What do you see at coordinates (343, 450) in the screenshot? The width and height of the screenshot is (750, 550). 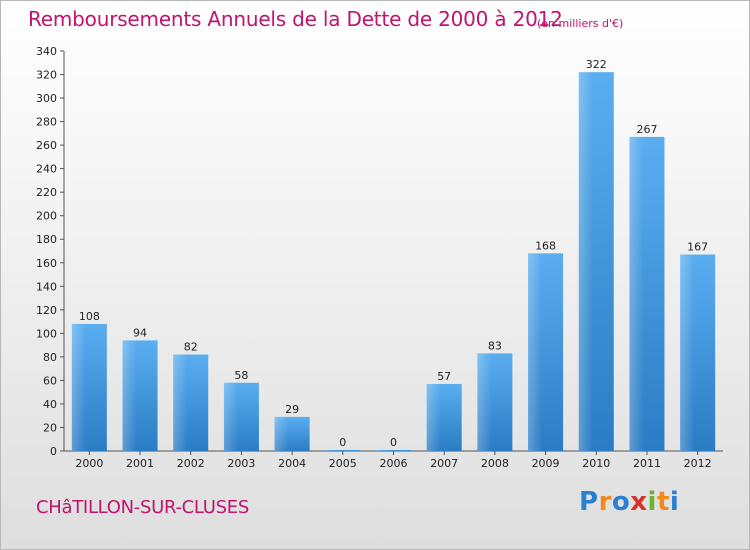 I see `bar-shine-2005` at bounding box center [343, 450].